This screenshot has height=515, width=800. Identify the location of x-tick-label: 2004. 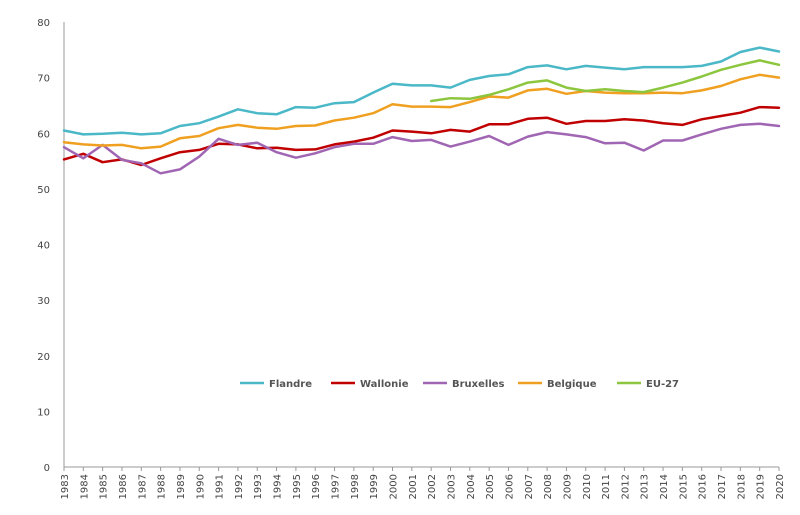
(471, 486).